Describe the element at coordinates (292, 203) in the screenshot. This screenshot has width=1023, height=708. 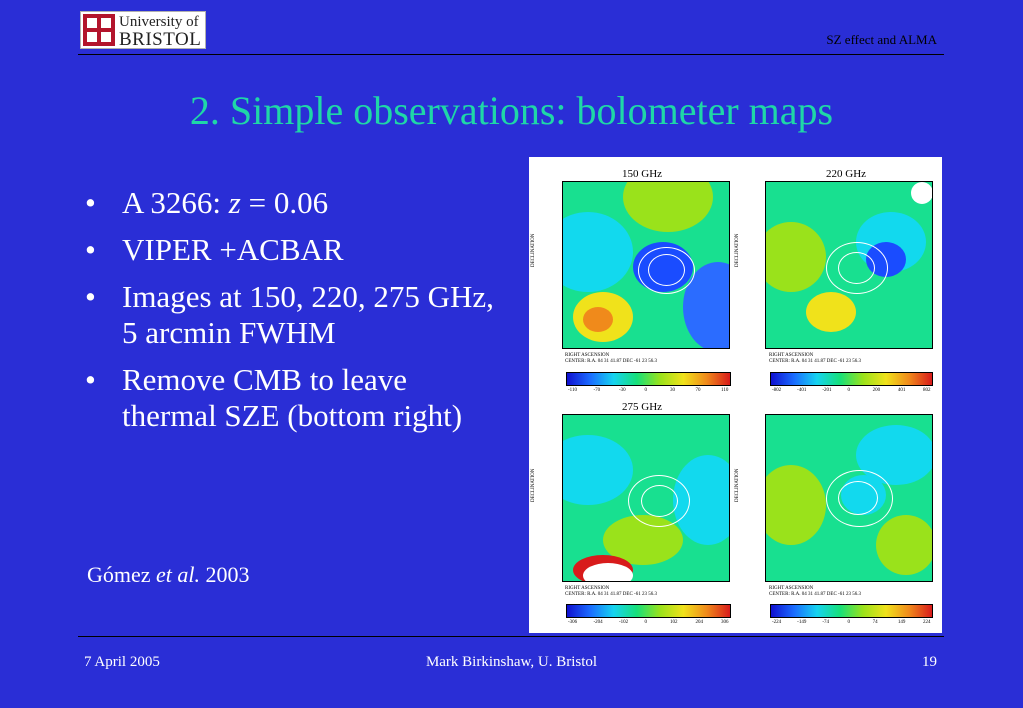
I see `bullet-item: A 3266: z = 0.06` at that location.